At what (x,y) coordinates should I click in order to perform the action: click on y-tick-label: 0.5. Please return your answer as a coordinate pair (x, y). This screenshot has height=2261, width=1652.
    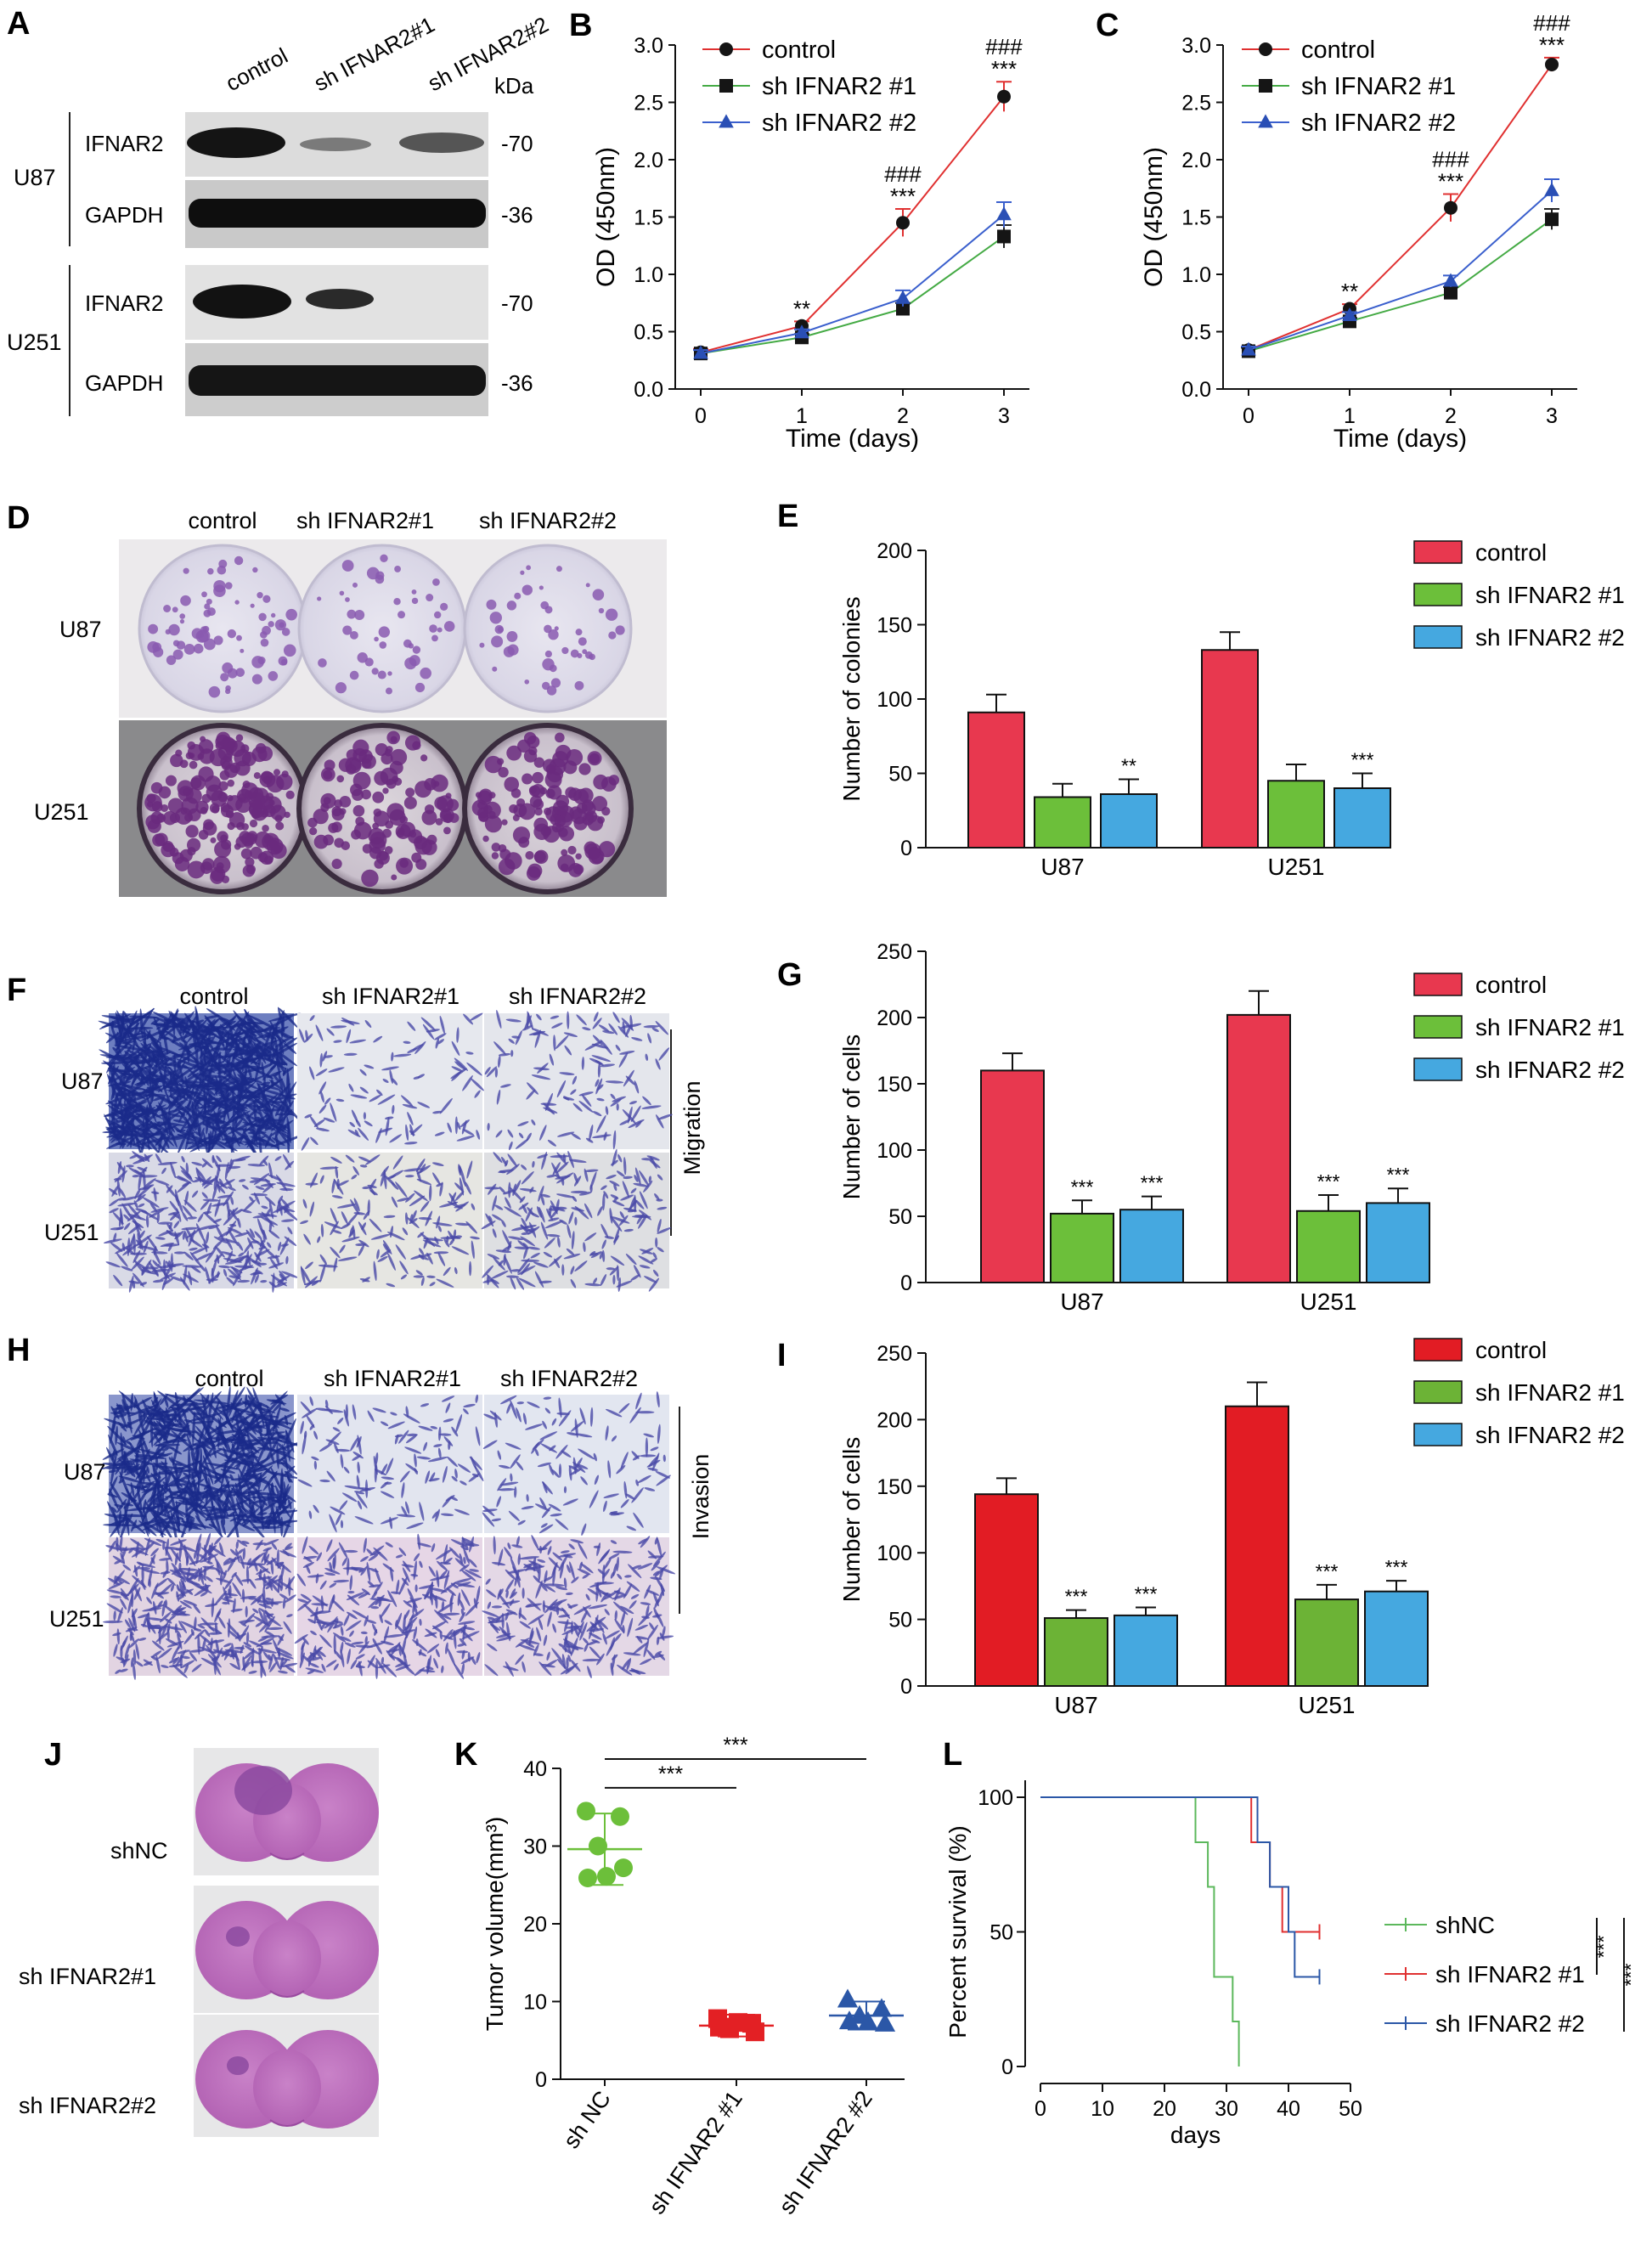
    Looking at the image, I should click on (648, 333).